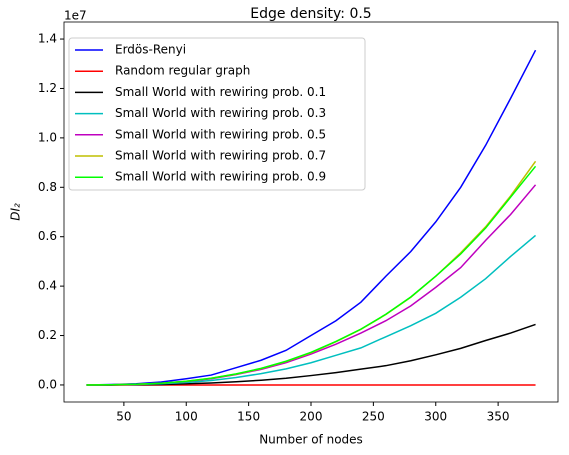  What do you see at coordinates (220, 177) in the screenshot?
I see `legend-label: Small World with rewiring prob. 0.9` at bounding box center [220, 177].